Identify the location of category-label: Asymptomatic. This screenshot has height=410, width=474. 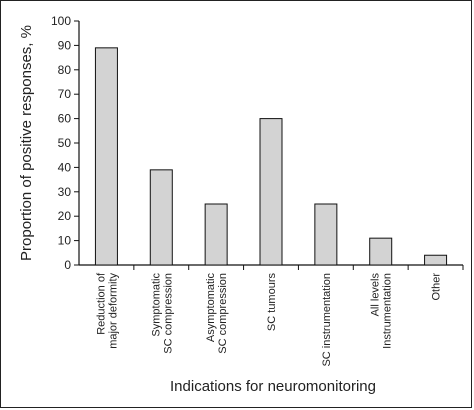
(211, 308).